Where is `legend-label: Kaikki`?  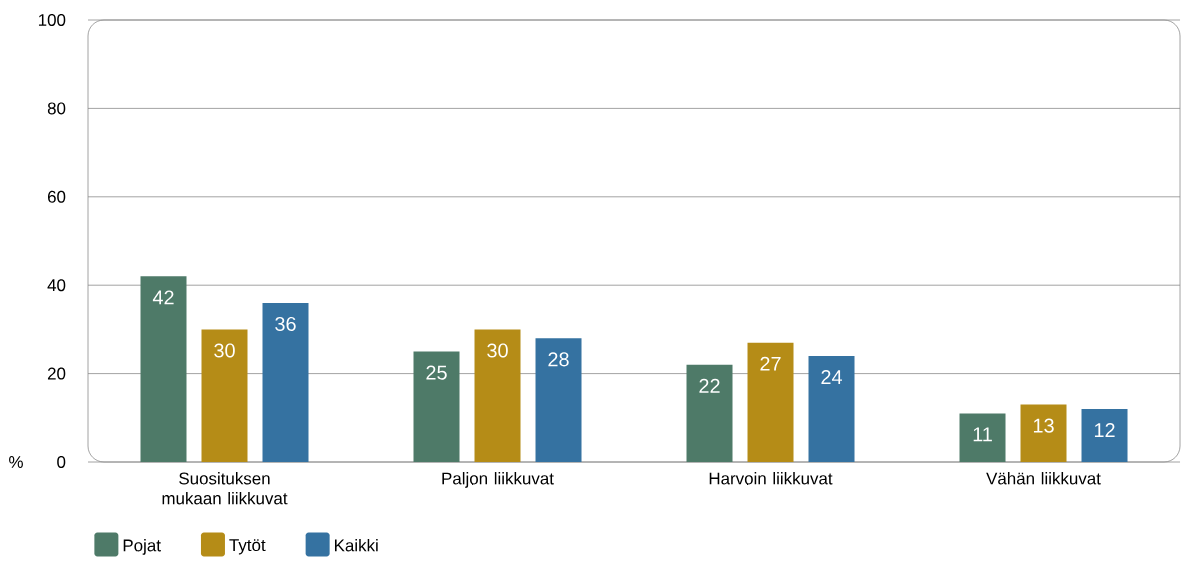
legend-label: Kaikki is located at coordinates (356, 545).